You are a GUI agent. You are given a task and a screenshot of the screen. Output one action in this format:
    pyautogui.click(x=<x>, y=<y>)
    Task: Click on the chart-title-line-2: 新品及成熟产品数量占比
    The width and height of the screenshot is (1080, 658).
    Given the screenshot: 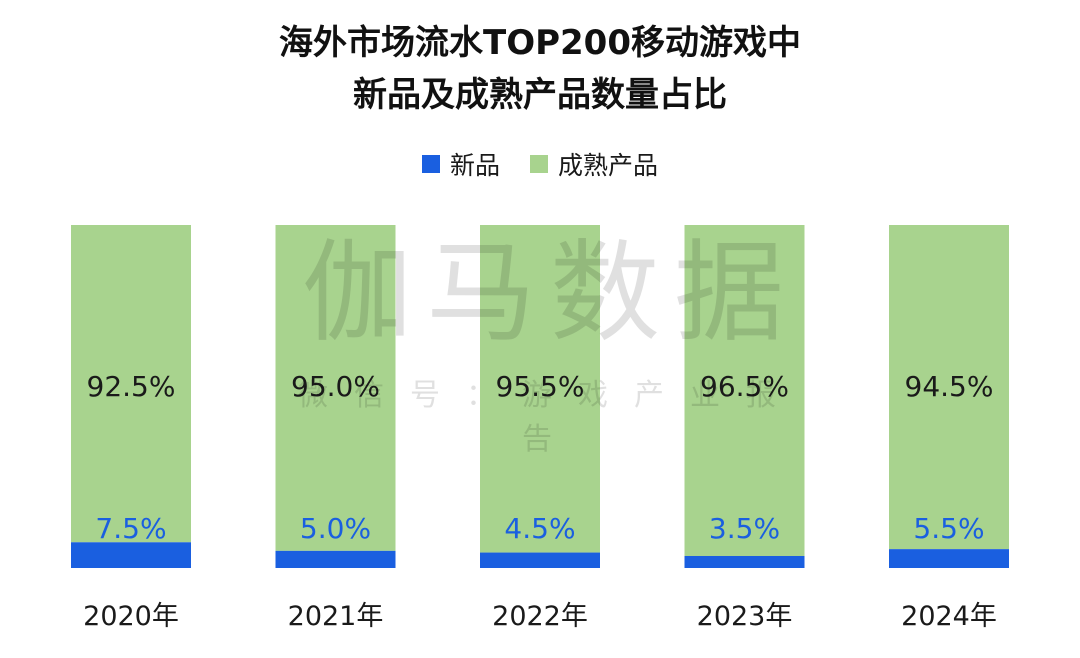 What is the action you would take?
    pyautogui.click(x=540, y=95)
    